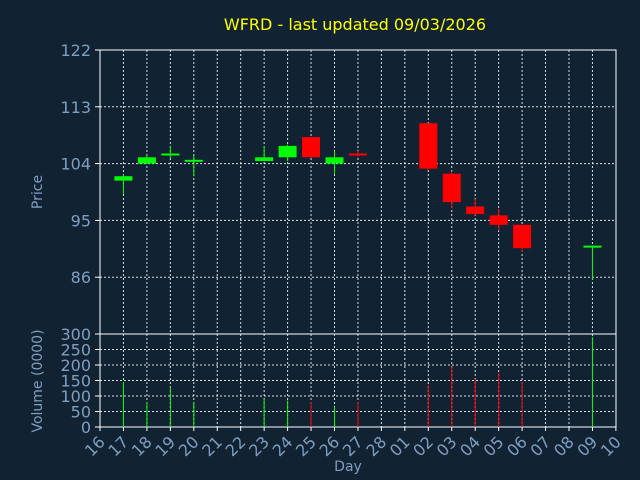  What do you see at coordinates (611, 446) in the screenshot?
I see `x-tick-label: 10` at bounding box center [611, 446].